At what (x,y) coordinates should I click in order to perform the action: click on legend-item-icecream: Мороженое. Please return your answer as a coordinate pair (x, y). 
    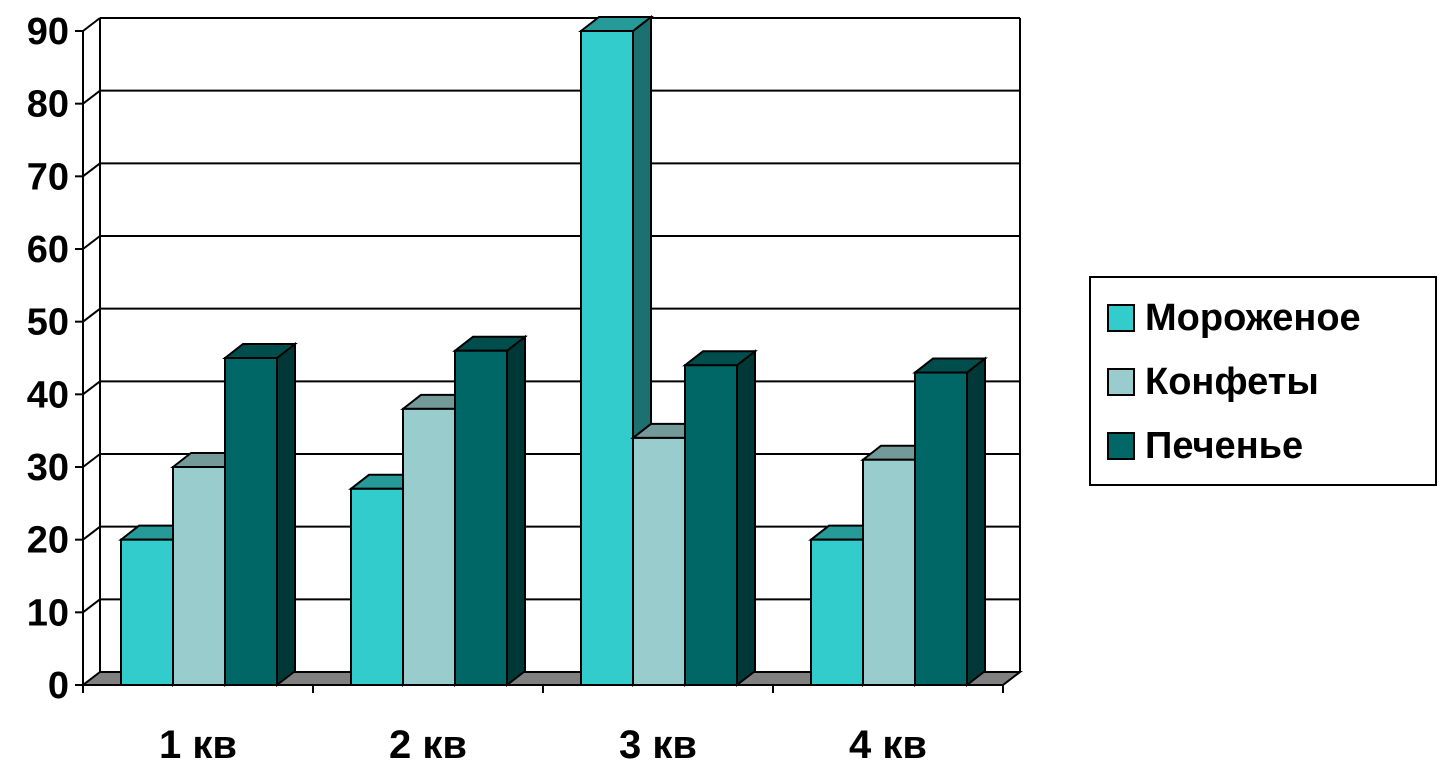
    Looking at the image, I should click on (1234, 317).